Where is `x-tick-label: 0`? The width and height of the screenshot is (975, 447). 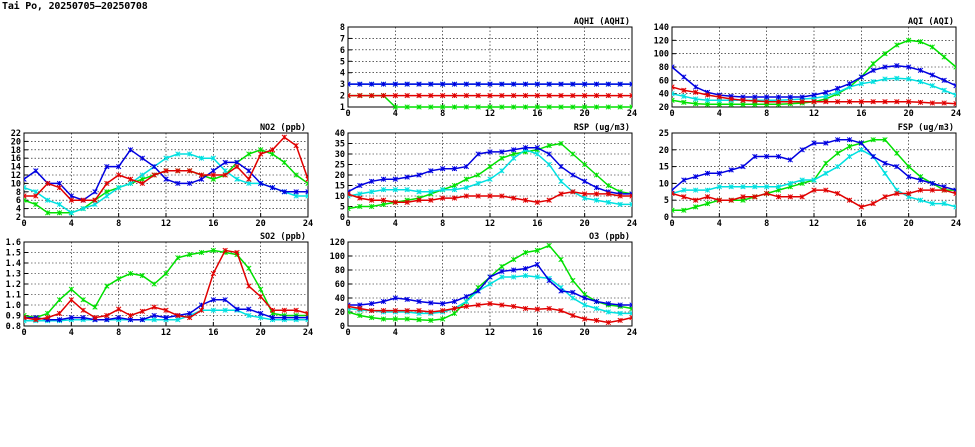 x-tick-label: 0 is located at coordinates (23, 224).